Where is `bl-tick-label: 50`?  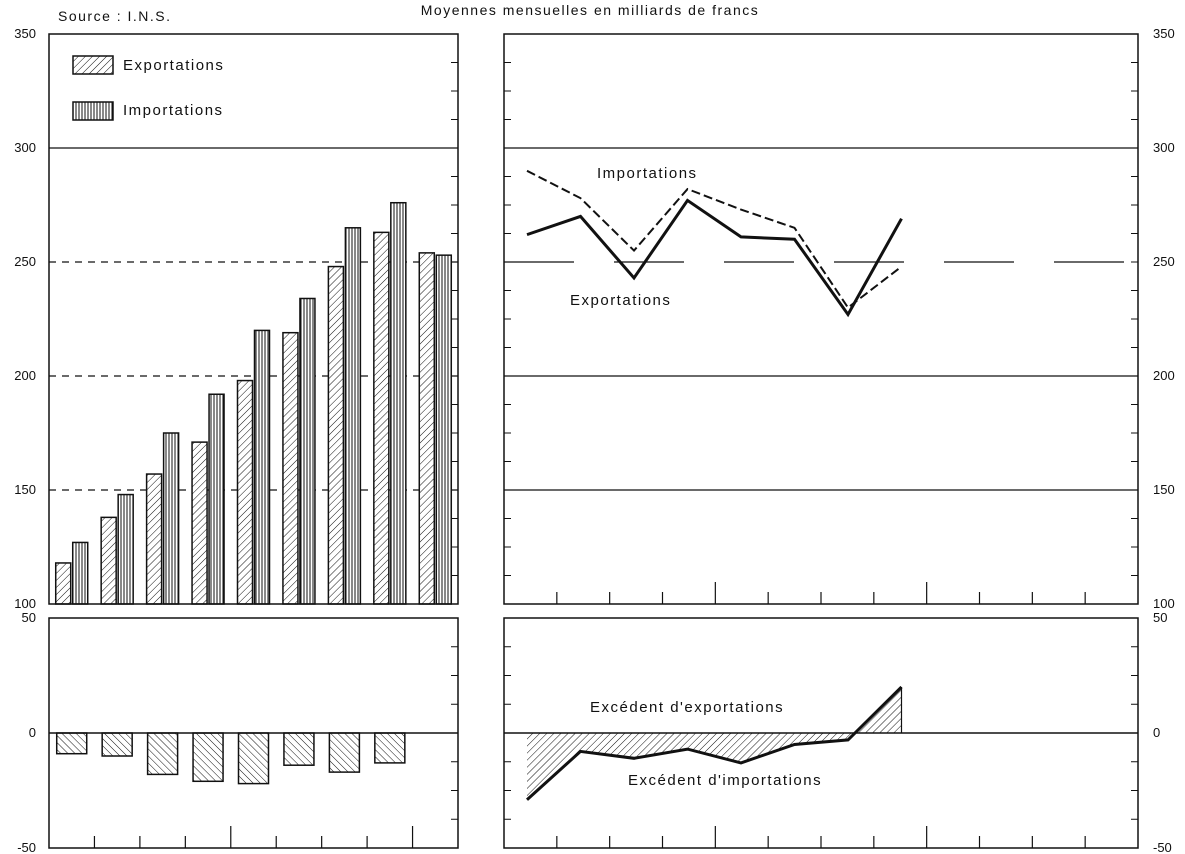 bl-tick-label: 50 is located at coordinates (29, 617).